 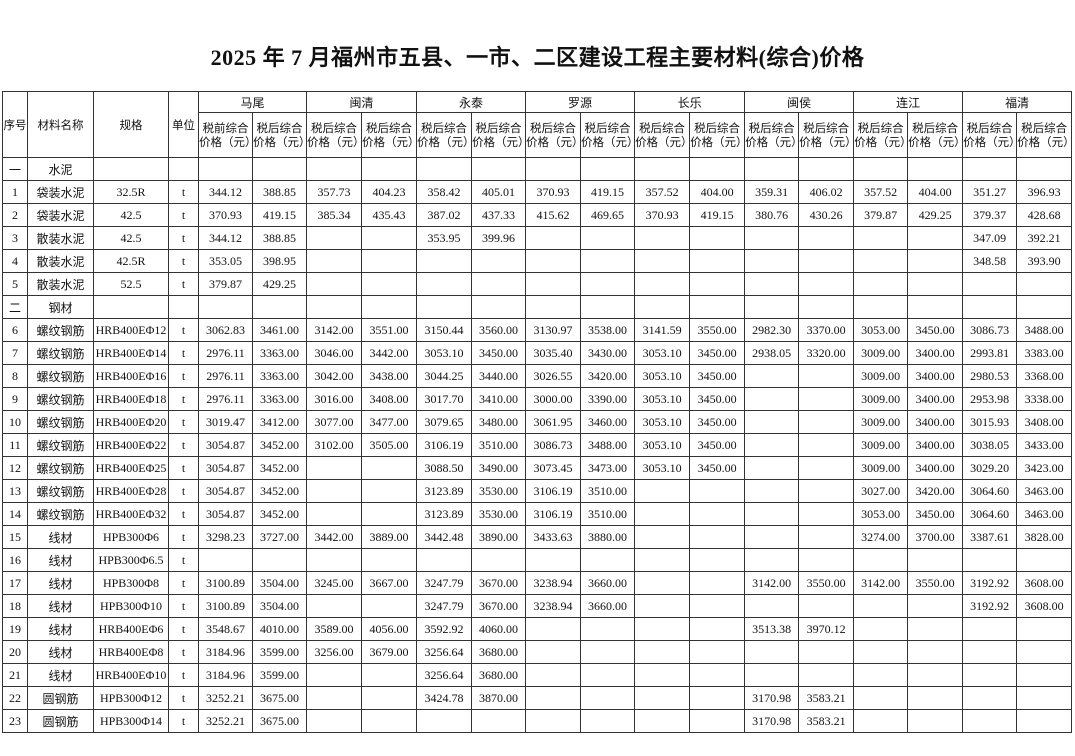 What do you see at coordinates (131, 629) in the screenshot?
I see `material-spec: HRB400EΦ6` at bounding box center [131, 629].